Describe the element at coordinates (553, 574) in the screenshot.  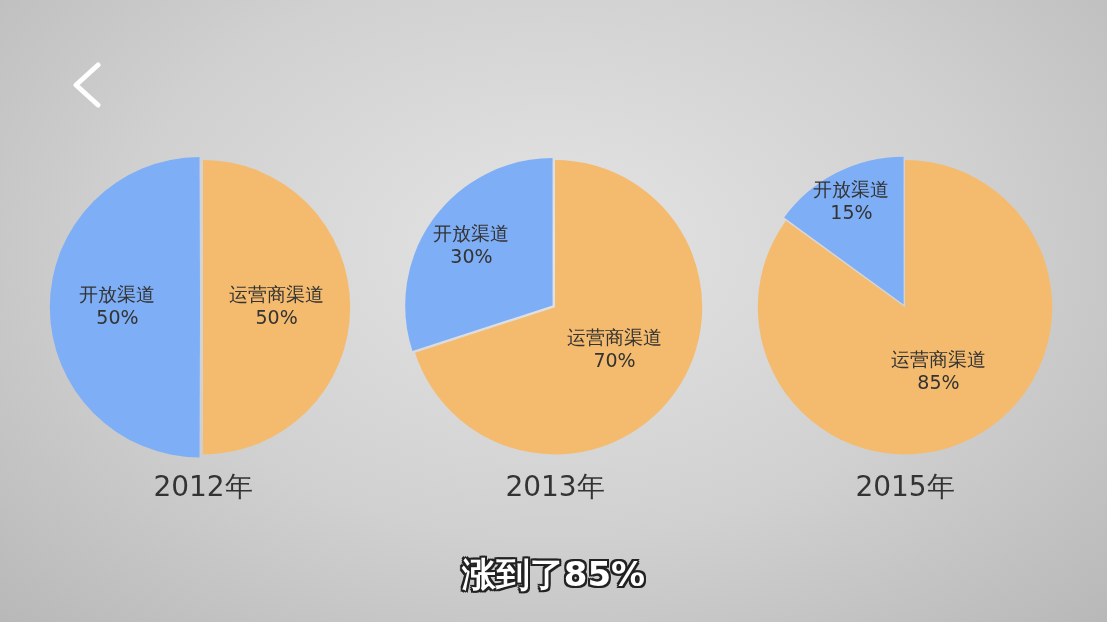
I see `text: 涨到了85%` at that location.